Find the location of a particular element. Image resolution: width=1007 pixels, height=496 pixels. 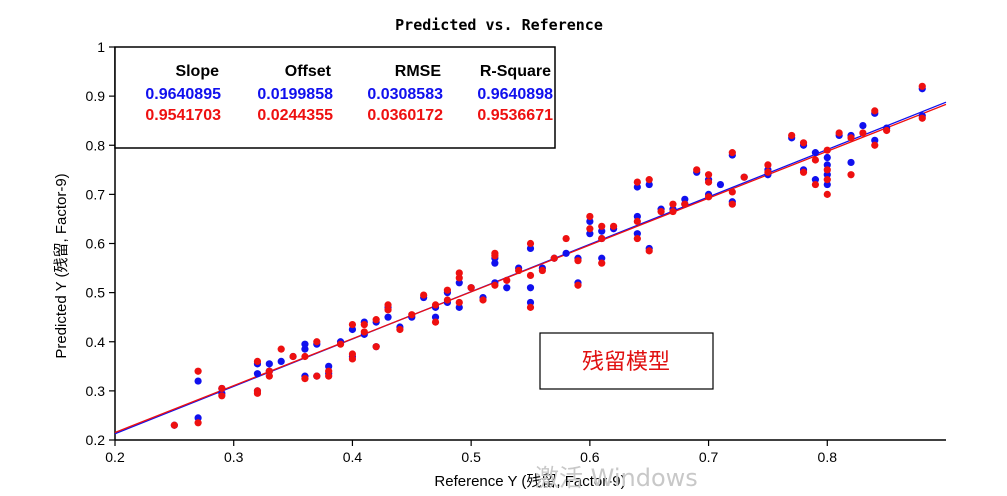

y-ticks: 0.2 0.3 0.4 0.5 0.6 0.7 0.8 0.9 1 is located at coordinates (100, 243).